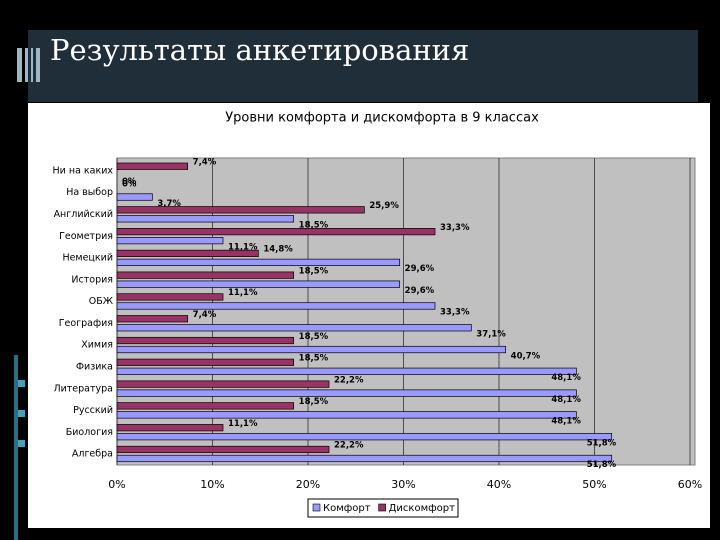 Image resolution: width=720 pixels, height=540 pixels. Describe the element at coordinates (83, 388) in the screenshot. I see `y-tick-label: Литература` at that location.